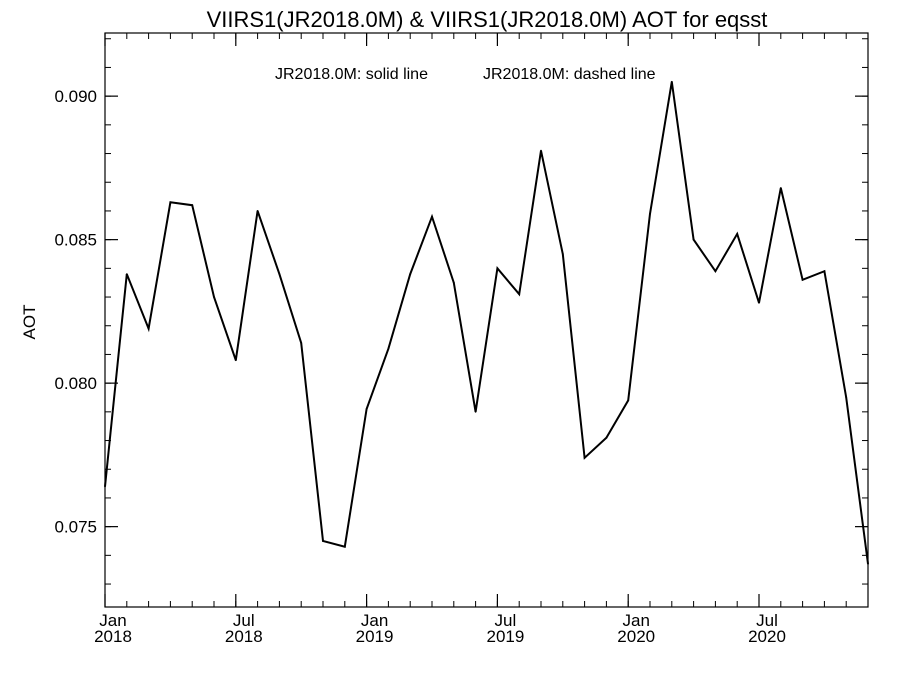 The width and height of the screenshot is (900, 675). Describe the element at coordinates (351, 74) in the screenshot. I see `annotation-solid-line: JR2018.0M: solid line` at that location.